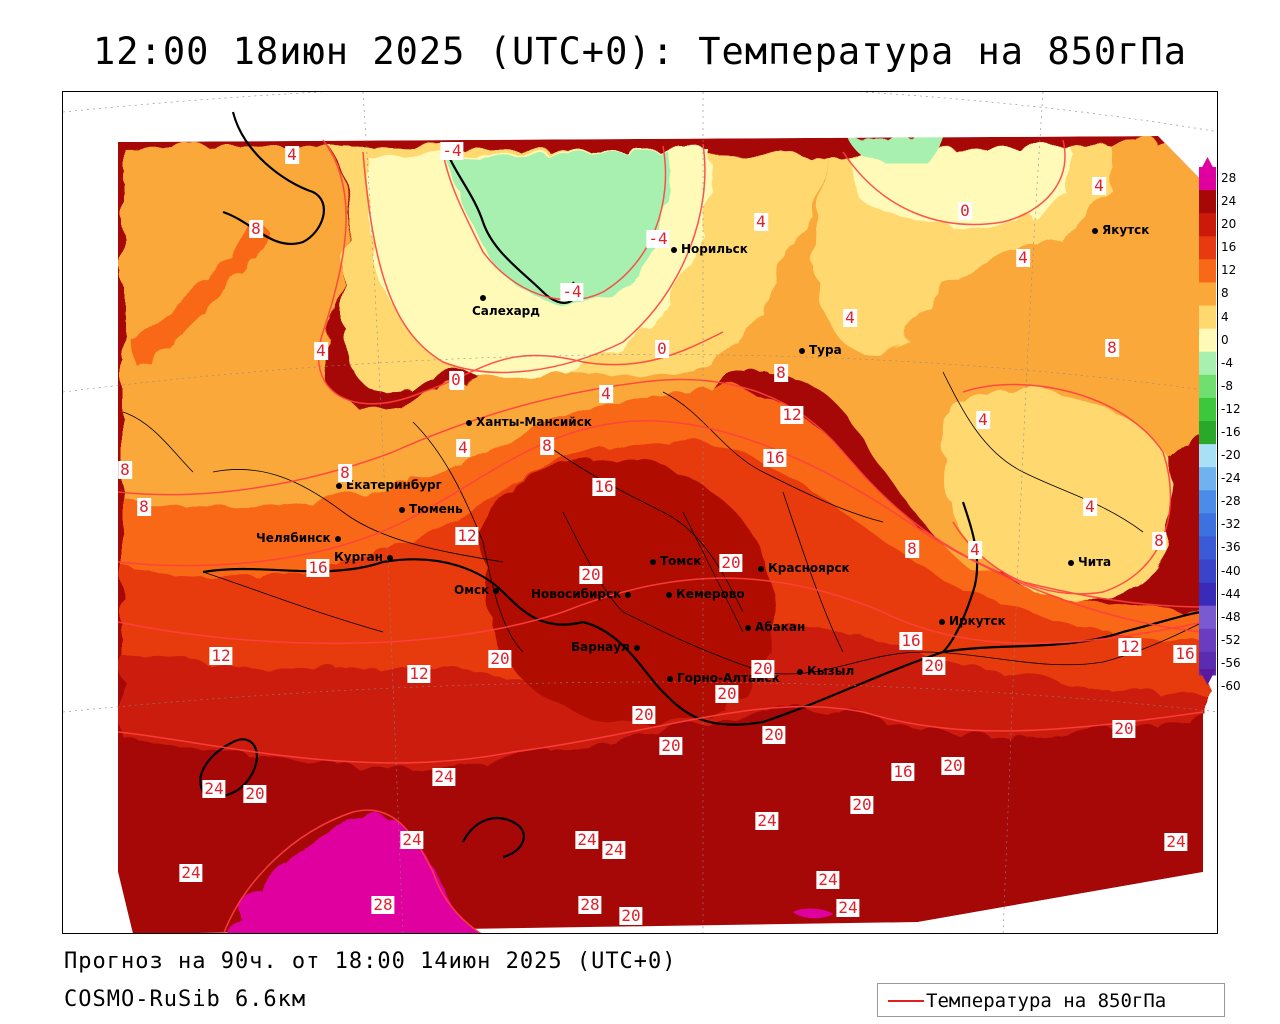  I want to click on color-scale-bar, so click(1207, 421).